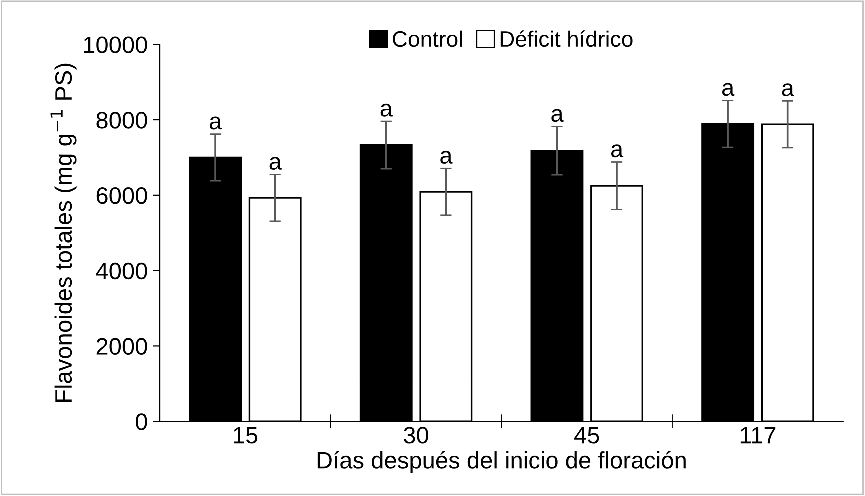  I want to click on y-tick-label: 10000, so click(116, 45).